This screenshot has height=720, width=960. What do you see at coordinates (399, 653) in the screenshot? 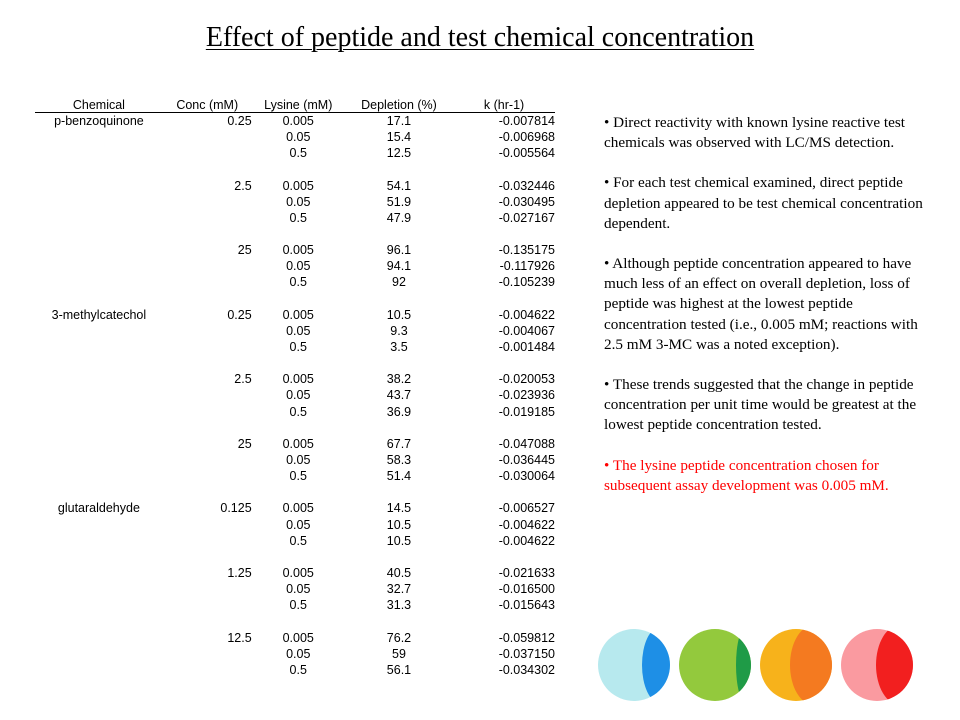
I see `cell-depletion: 59` at bounding box center [399, 653].